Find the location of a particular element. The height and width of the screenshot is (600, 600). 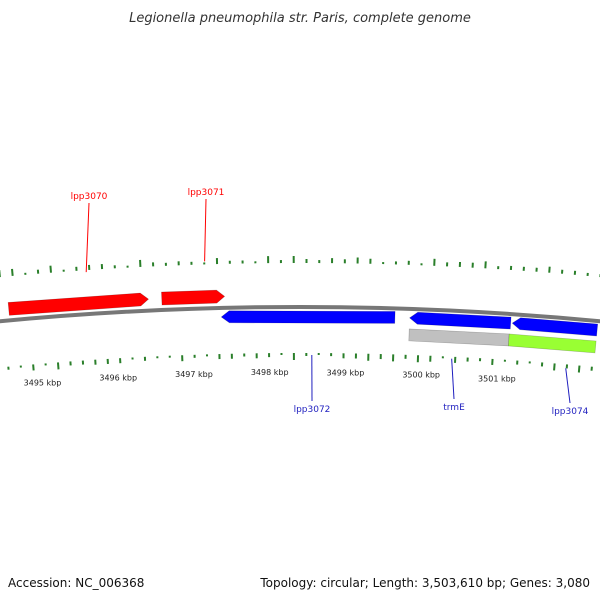

scale-label: 3500 kbp is located at coordinates (421, 374).